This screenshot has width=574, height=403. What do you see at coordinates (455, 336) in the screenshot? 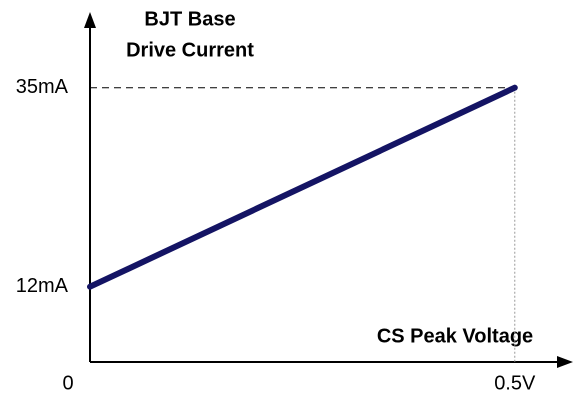
I see `x-axis-label: CS Peak Voltage` at bounding box center [455, 336].